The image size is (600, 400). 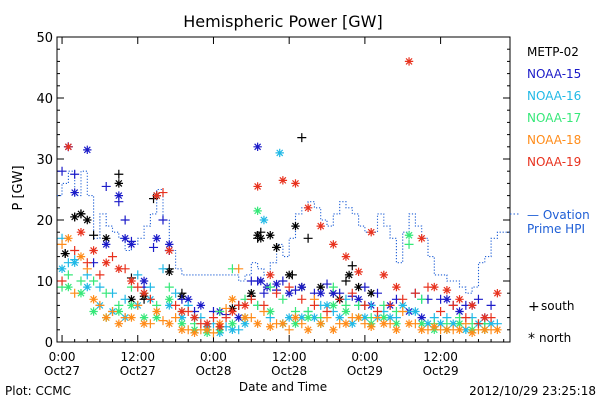 I want to click on chart-title: Hemispheric Power [GW], so click(x=282, y=21).